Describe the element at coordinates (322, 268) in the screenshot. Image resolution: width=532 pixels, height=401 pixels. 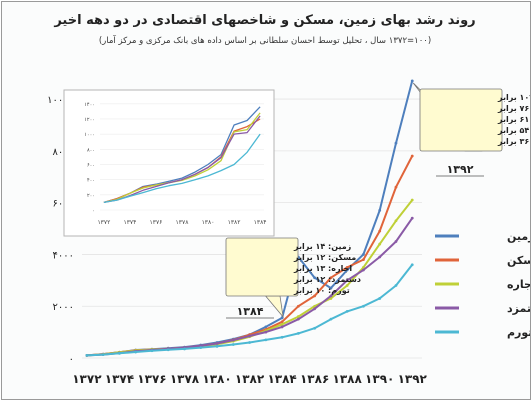
I see `callout-line: اجاره: ۱۳ برابر` at that location.